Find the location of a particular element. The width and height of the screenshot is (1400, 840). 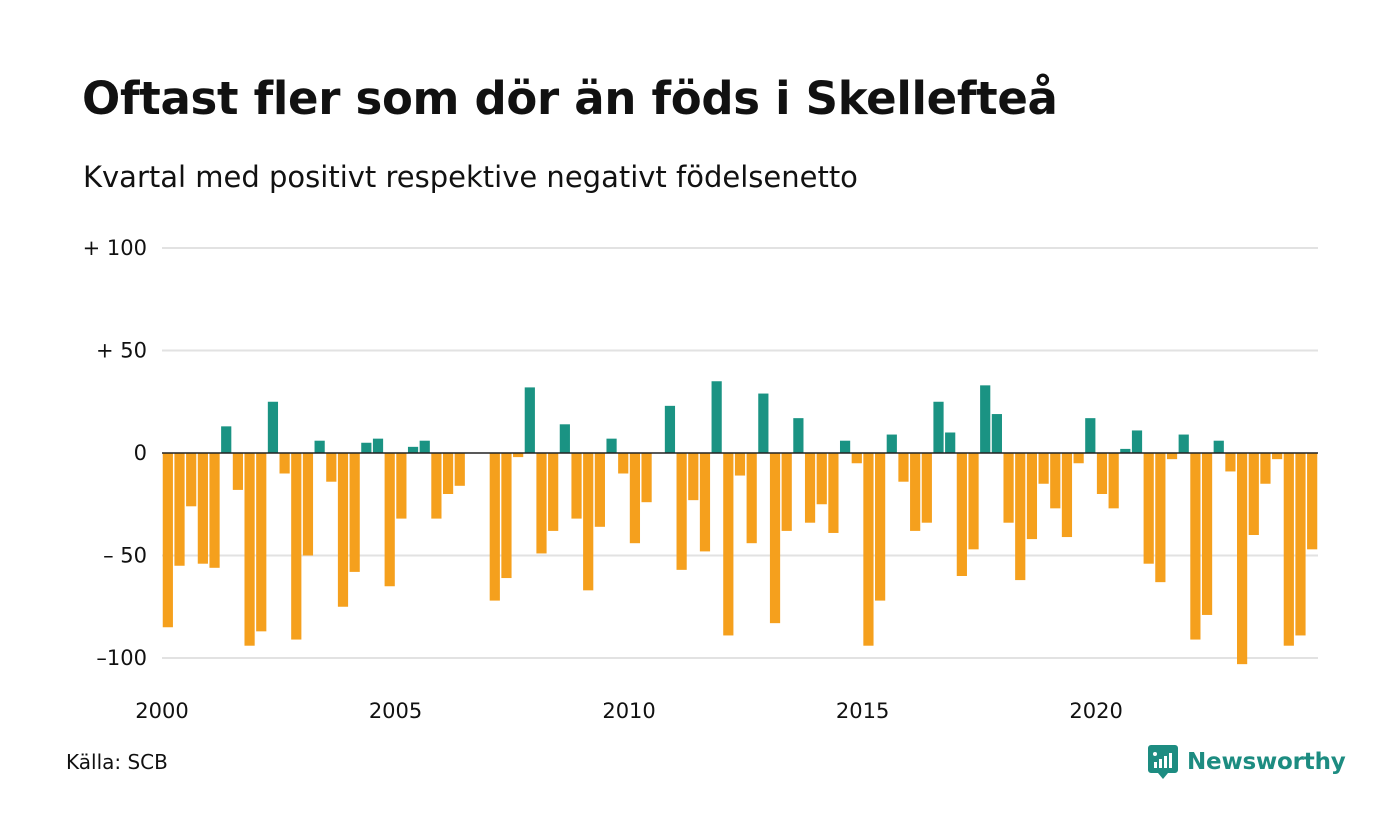

y-tick-label: –100 is located at coordinates (121, 658).